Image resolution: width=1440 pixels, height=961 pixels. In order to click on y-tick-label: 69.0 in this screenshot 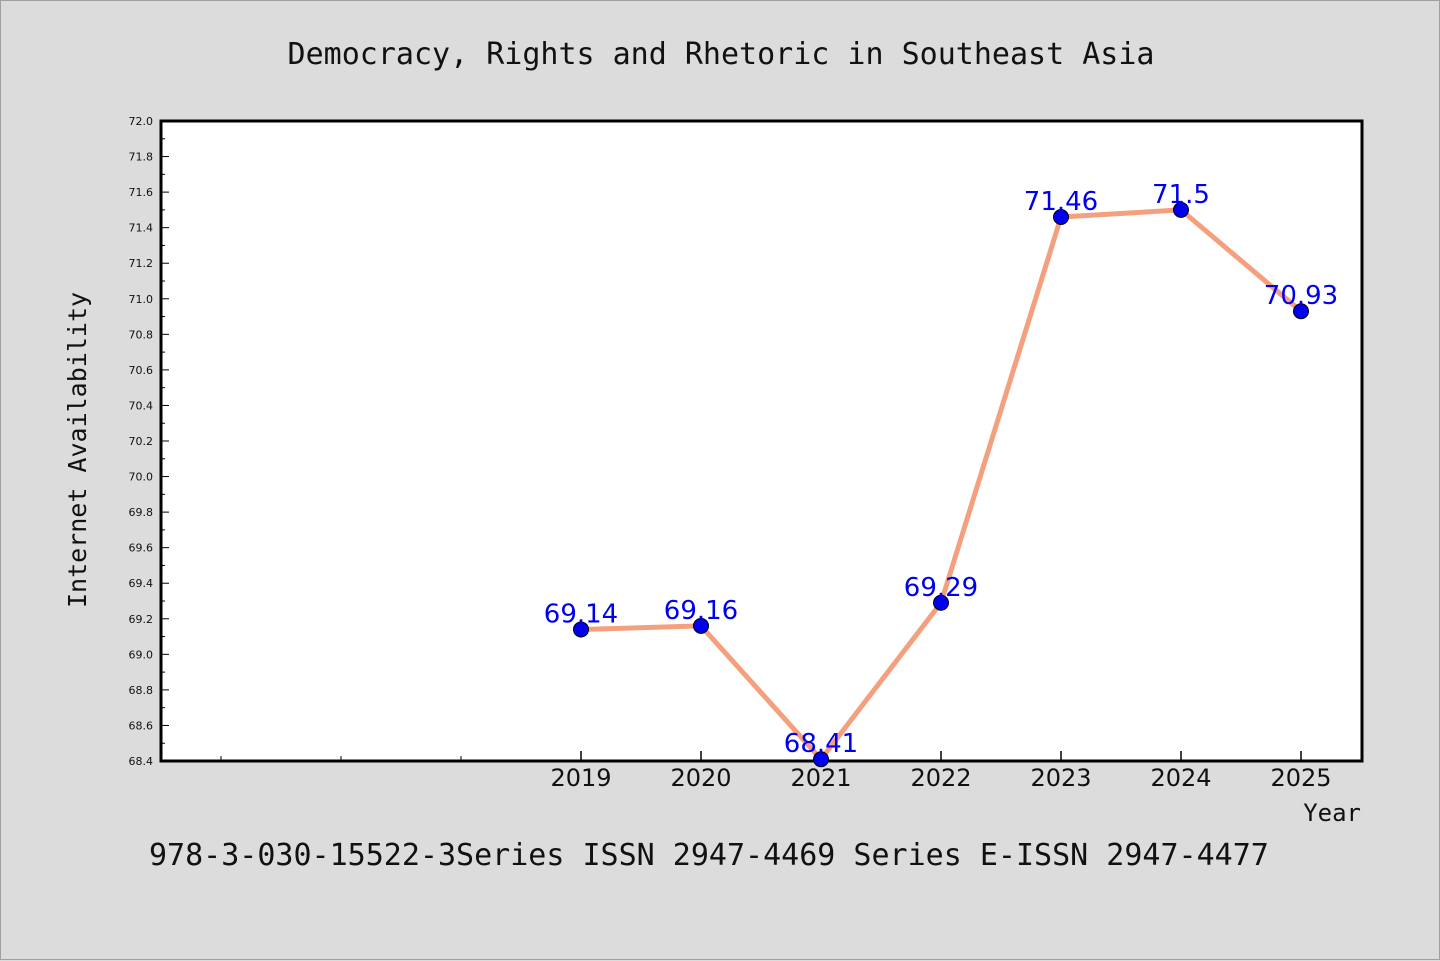, I will do `click(141, 654)`.